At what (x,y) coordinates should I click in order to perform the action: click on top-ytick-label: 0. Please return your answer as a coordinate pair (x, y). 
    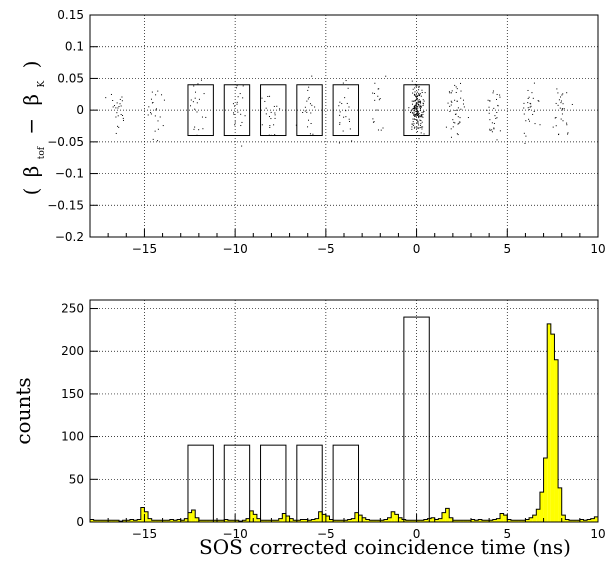
    Looking at the image, I should click on (80, 110).